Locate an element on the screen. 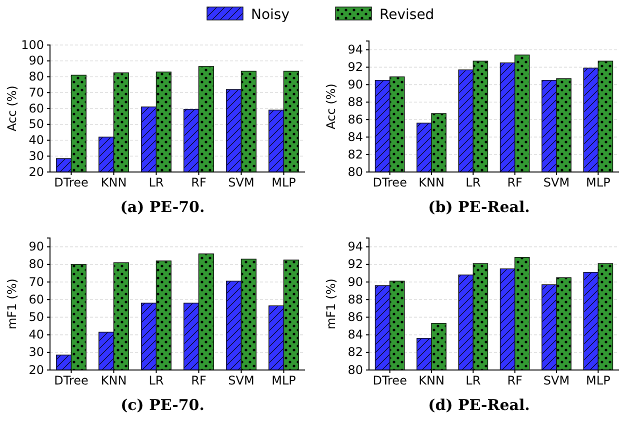  text: (a) PE-70. is located at coordinates (162, 207).